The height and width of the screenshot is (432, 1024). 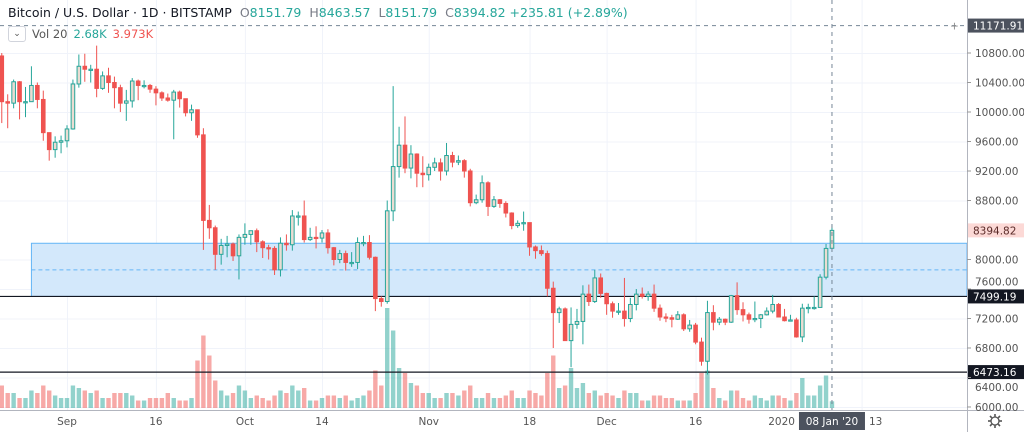 What do you see at coordinates (696, 422) in the screenshot?
I see `time-tick-label: 16` at bounding box center [696, 422].